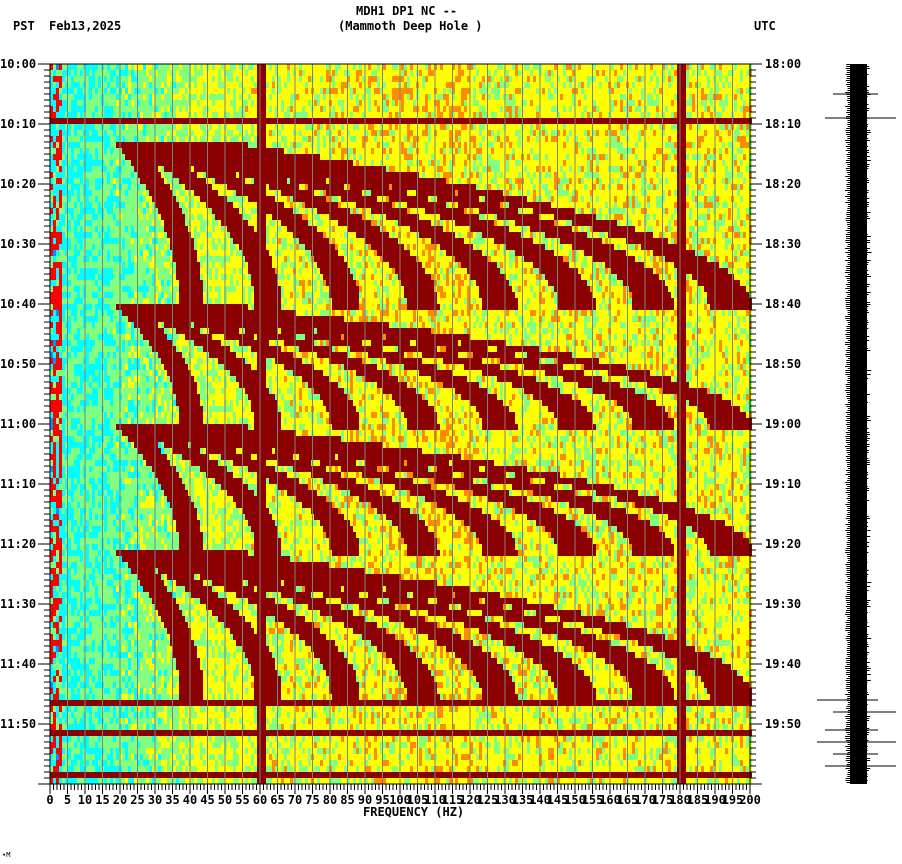 This screenshot has height=864, width=902. Describe the element at coordinates (365, 800) in the screenshot. I see `x-tick-label: 90` at that location.